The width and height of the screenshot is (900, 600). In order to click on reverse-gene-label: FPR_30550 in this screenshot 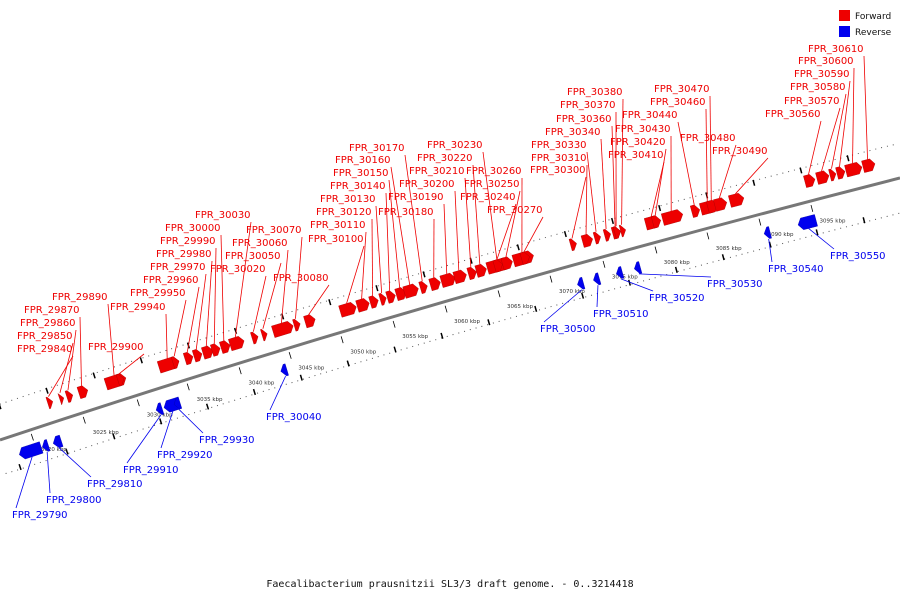, I will do `click(858, 256)`.